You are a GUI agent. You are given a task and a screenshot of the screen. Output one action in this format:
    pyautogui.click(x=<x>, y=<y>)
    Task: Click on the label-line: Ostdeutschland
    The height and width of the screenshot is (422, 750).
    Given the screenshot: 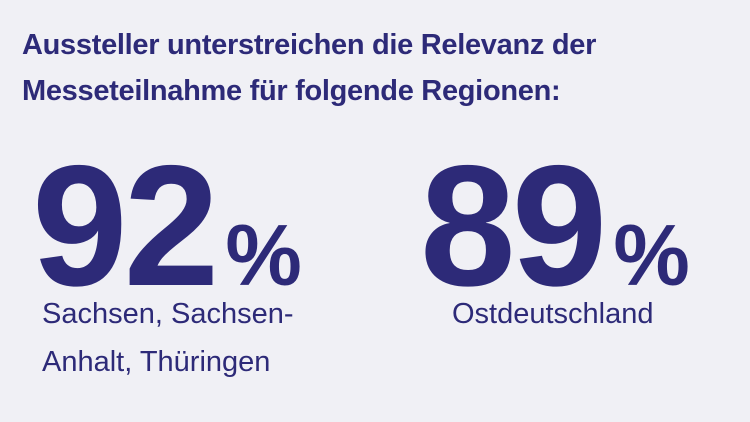 What is the action you would take?
    pyautogui.click(x=553, y=314)
    